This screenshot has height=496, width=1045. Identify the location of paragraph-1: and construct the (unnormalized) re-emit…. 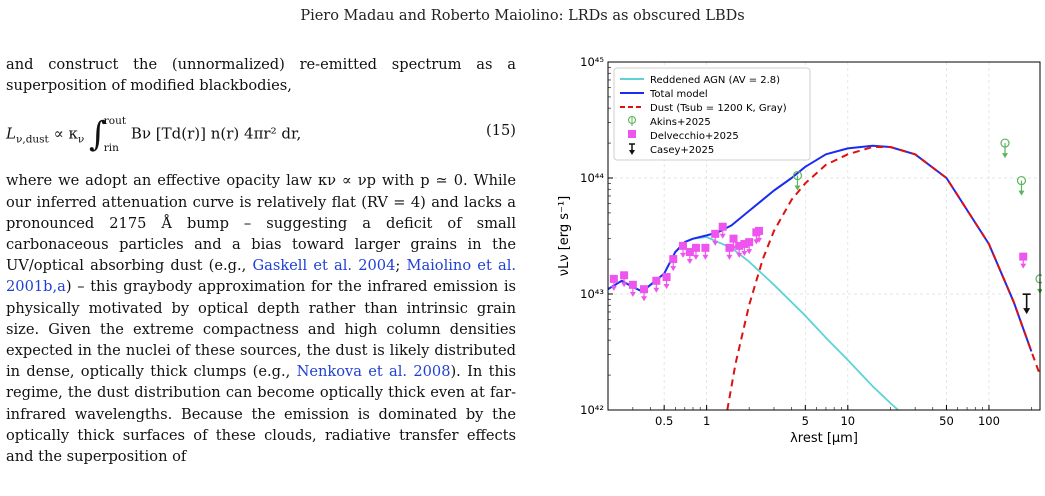
(261, 75).